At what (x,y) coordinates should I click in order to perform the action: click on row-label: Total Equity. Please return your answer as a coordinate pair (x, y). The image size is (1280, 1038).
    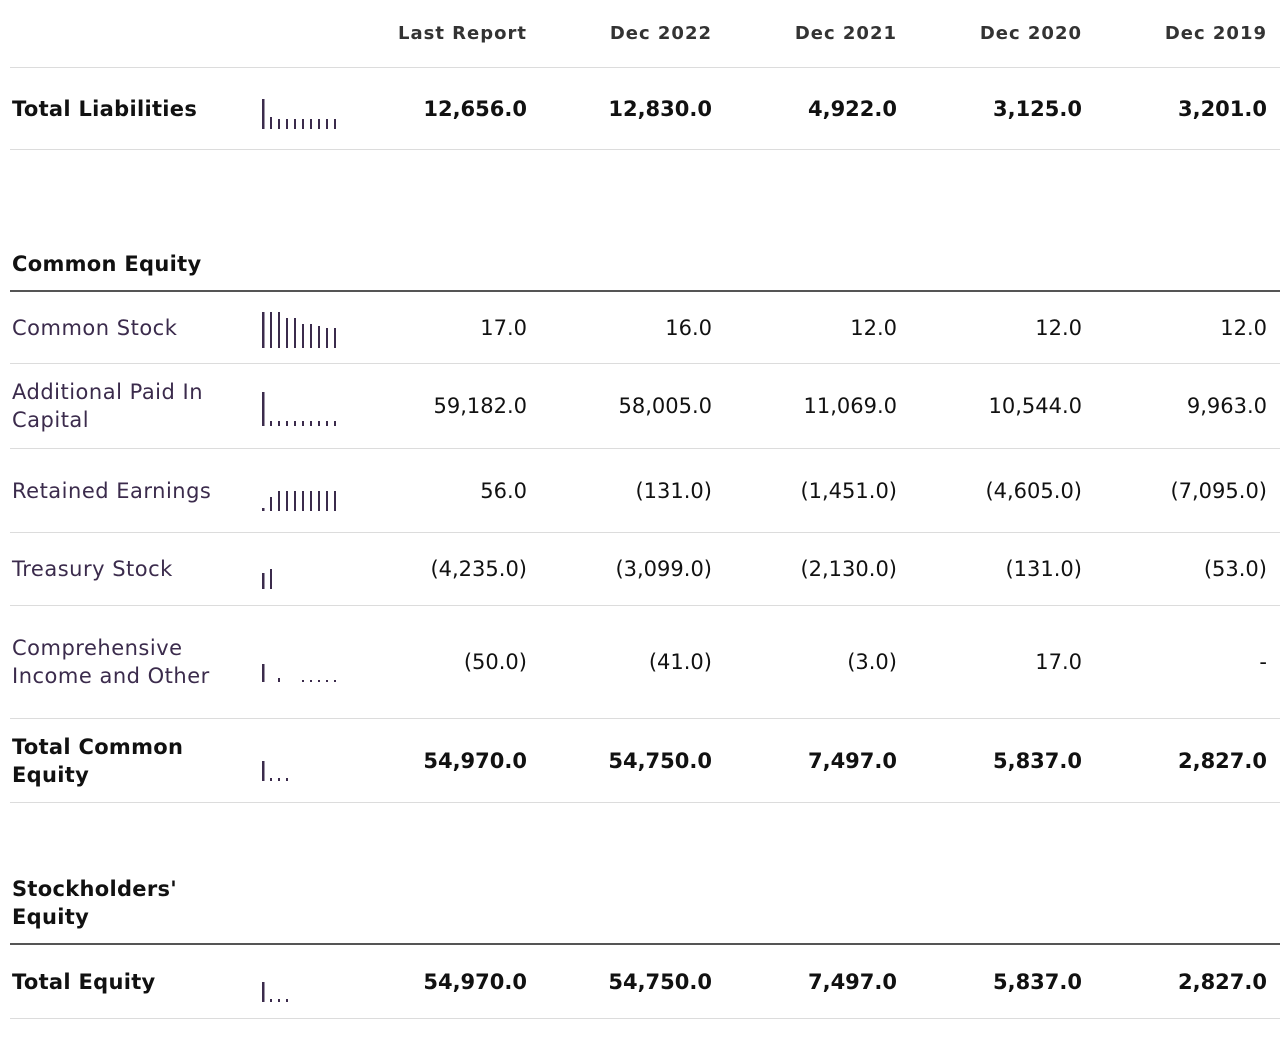
    Looking at the image, I should click on (84, 981).